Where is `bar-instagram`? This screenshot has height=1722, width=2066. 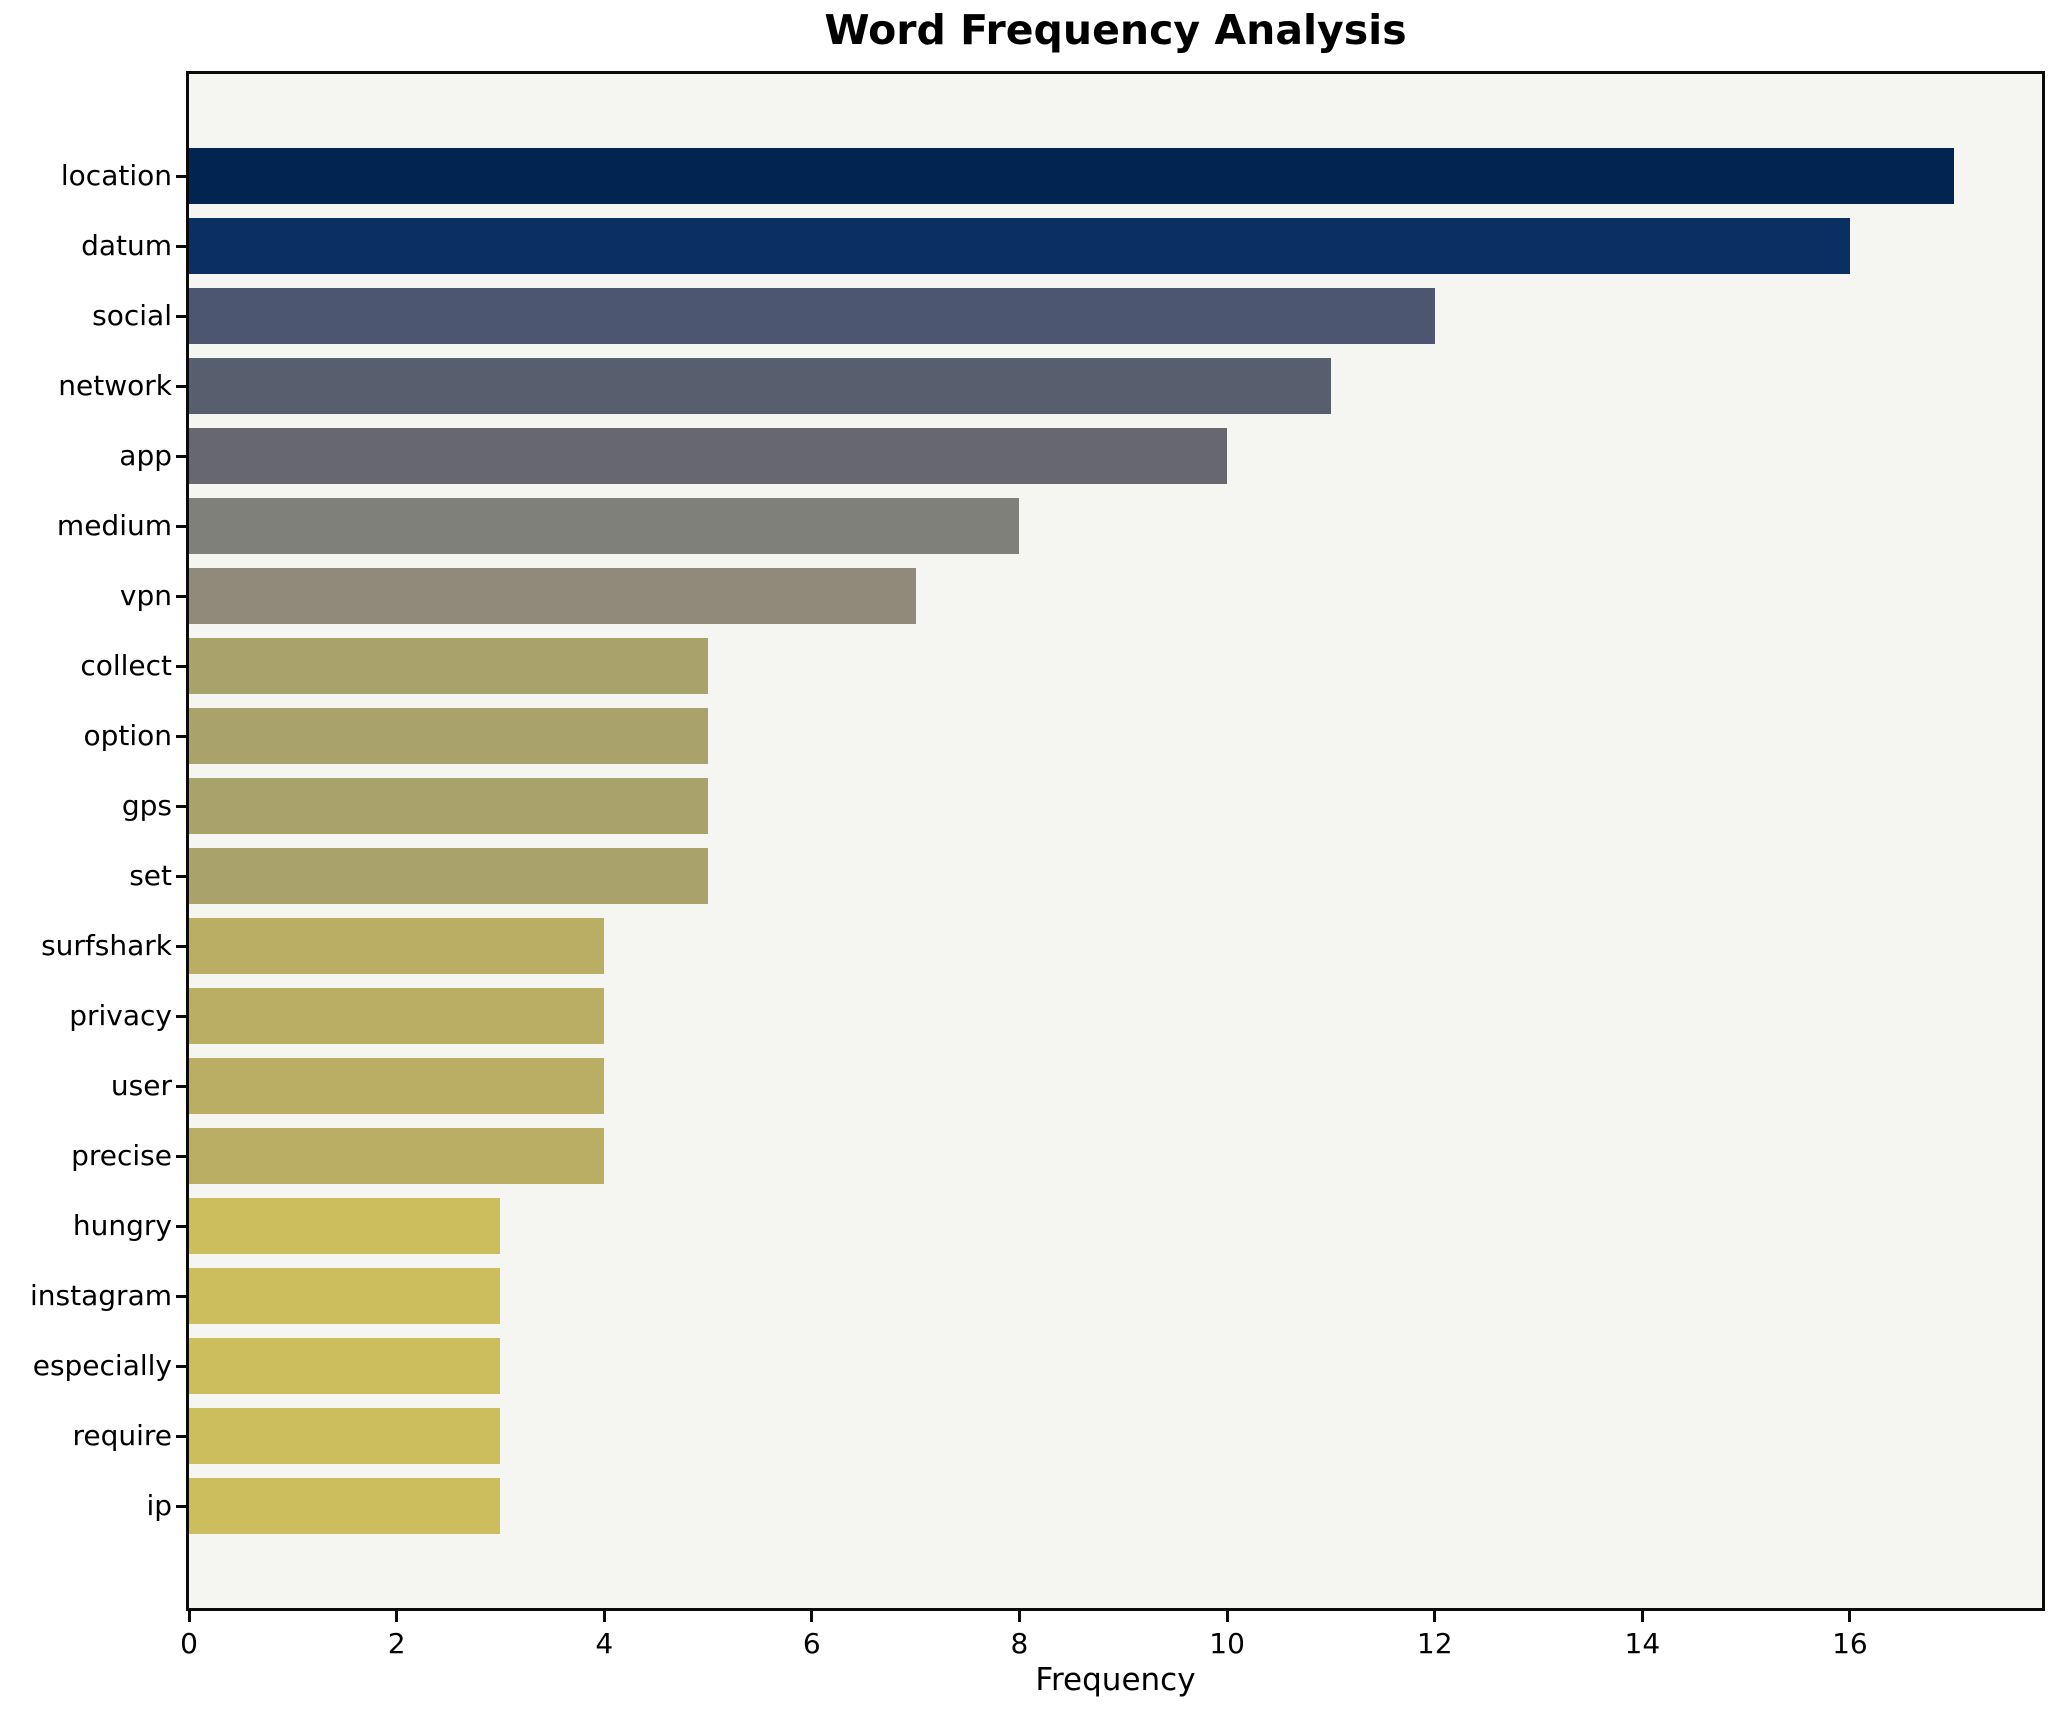
bar-instagram is located at coordinates (345, 1296).